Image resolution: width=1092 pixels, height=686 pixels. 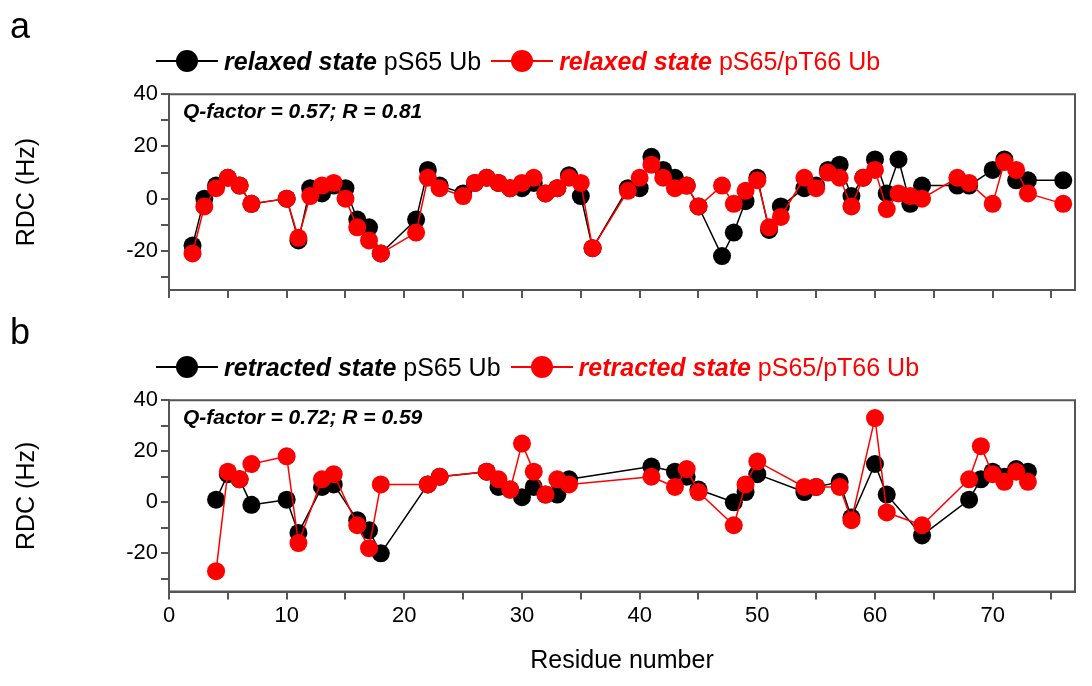 What do you see at coordinates (720, 61) in the screenshot?
I see `legend-label: relaxed state pS65/pT66 Ub` at bounding box center [720, 61].